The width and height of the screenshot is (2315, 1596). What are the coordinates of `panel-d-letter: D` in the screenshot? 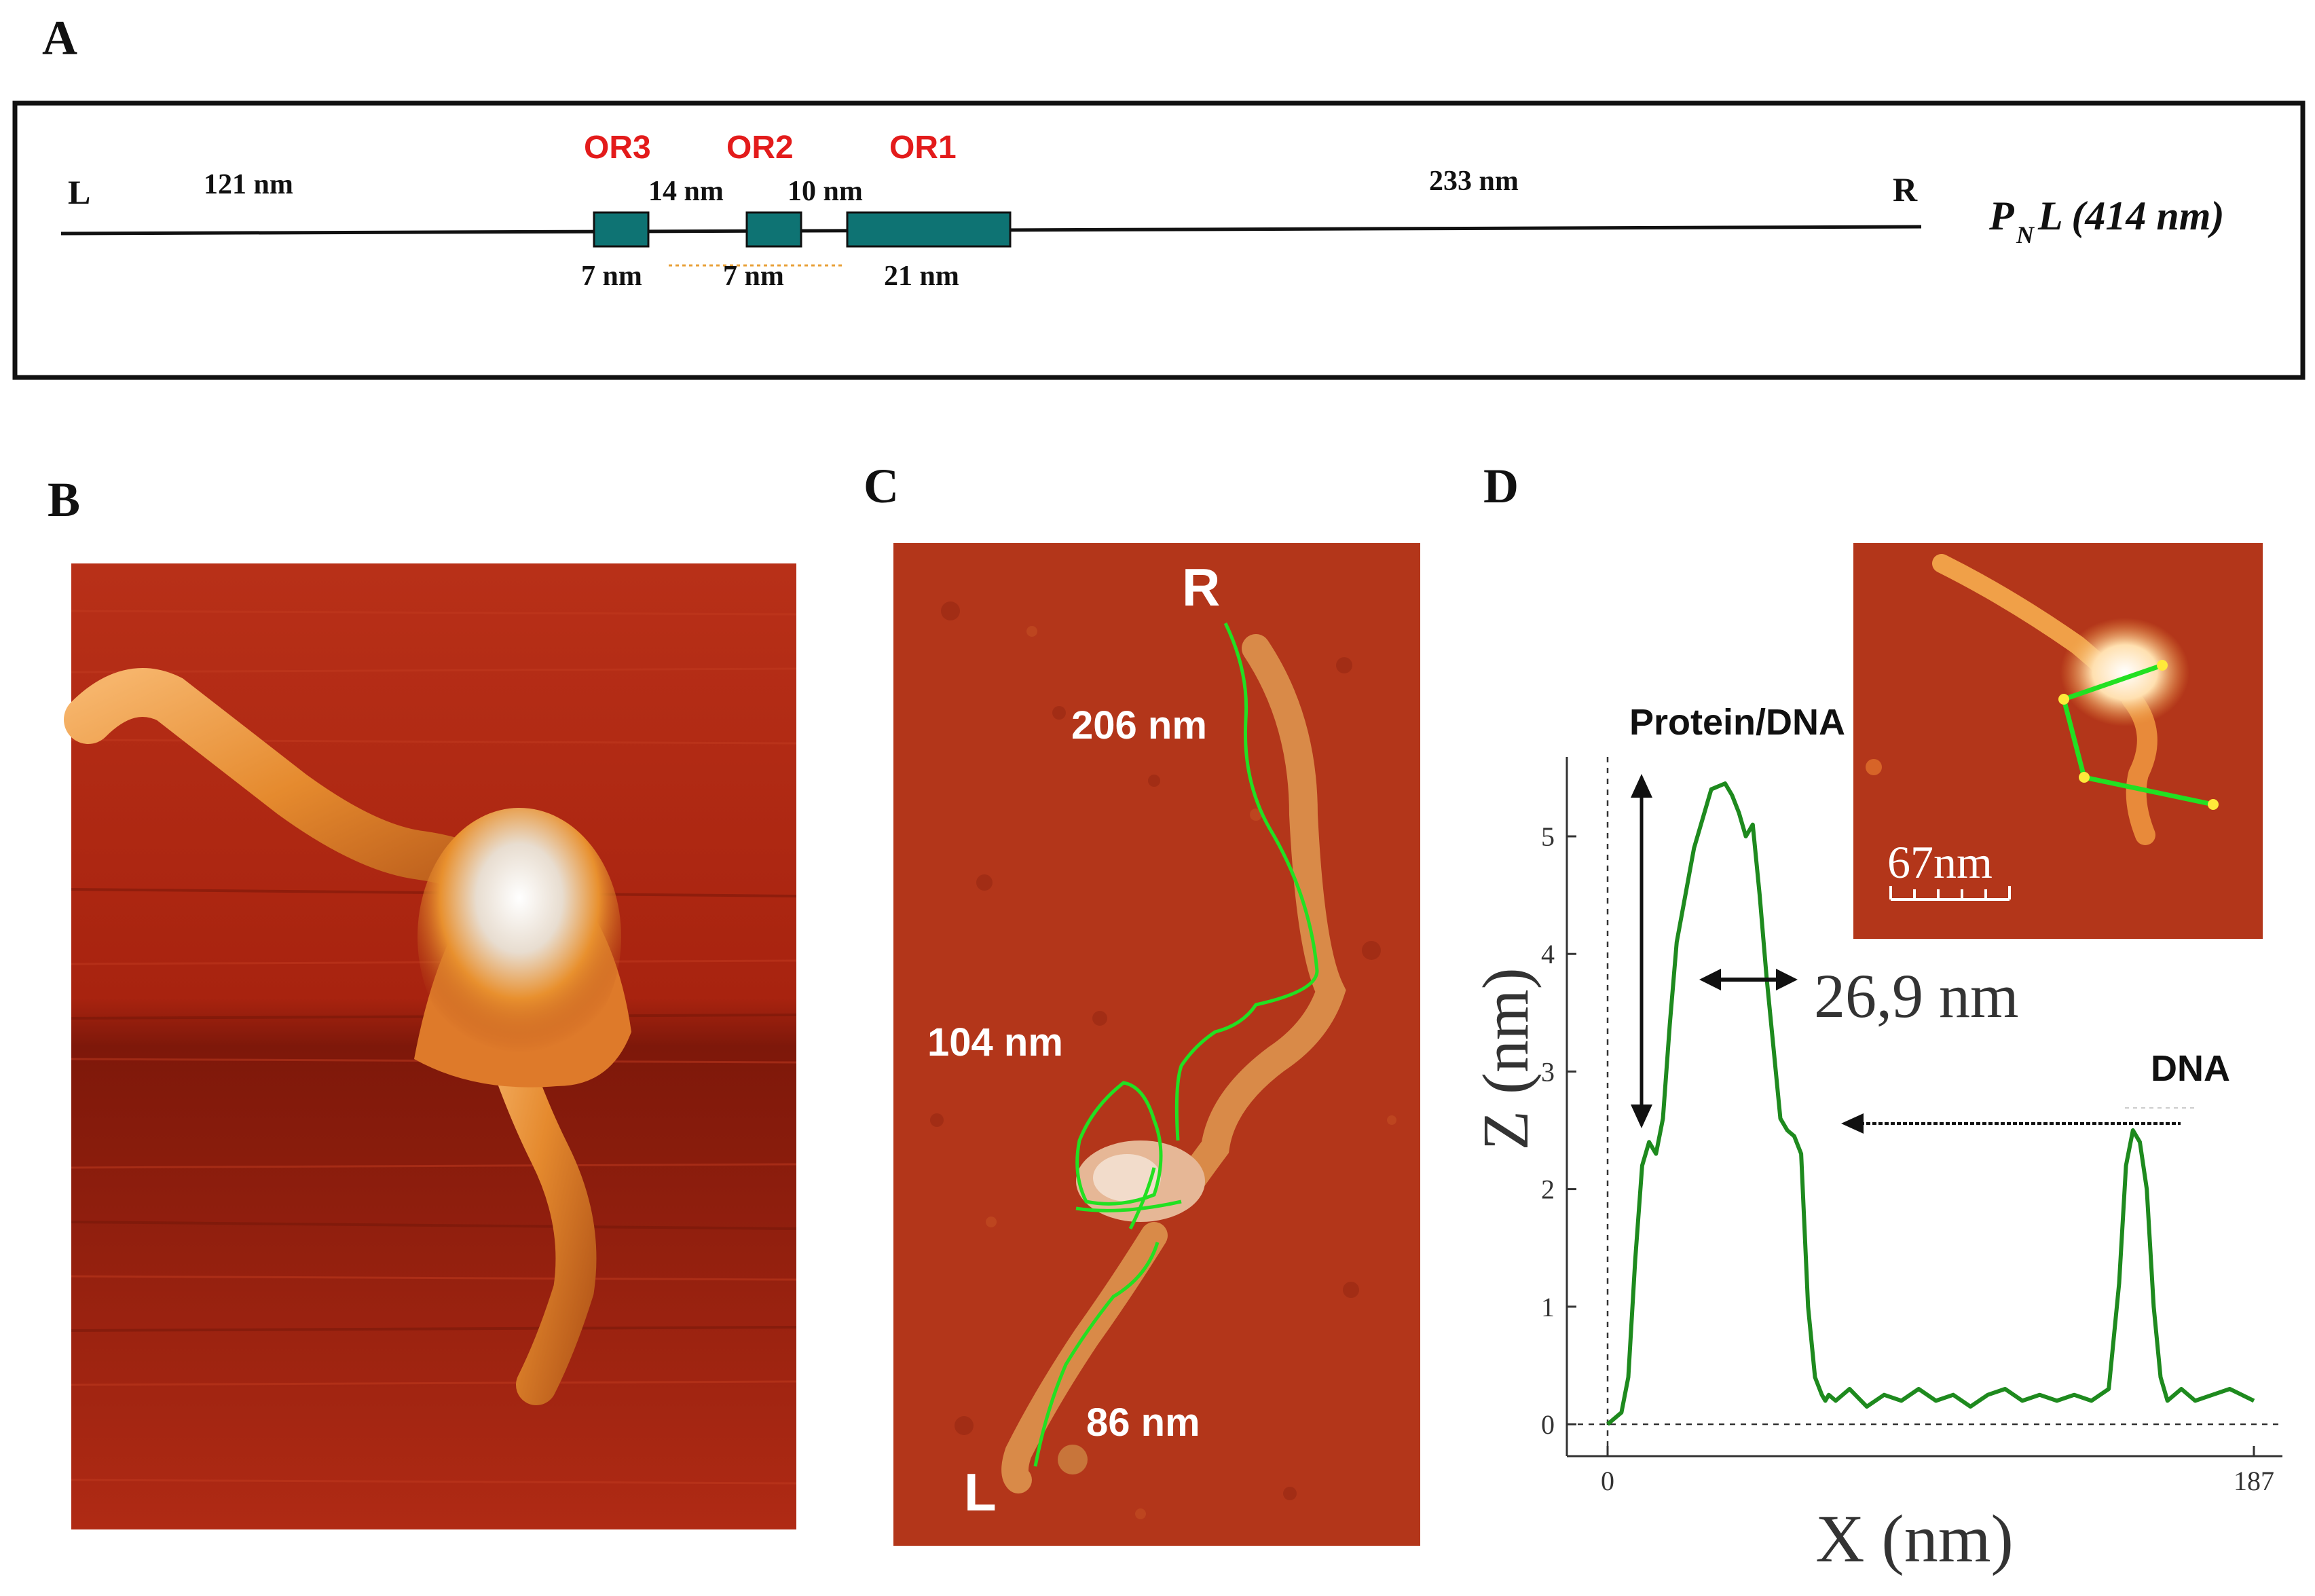 It's located at (1501, 486).